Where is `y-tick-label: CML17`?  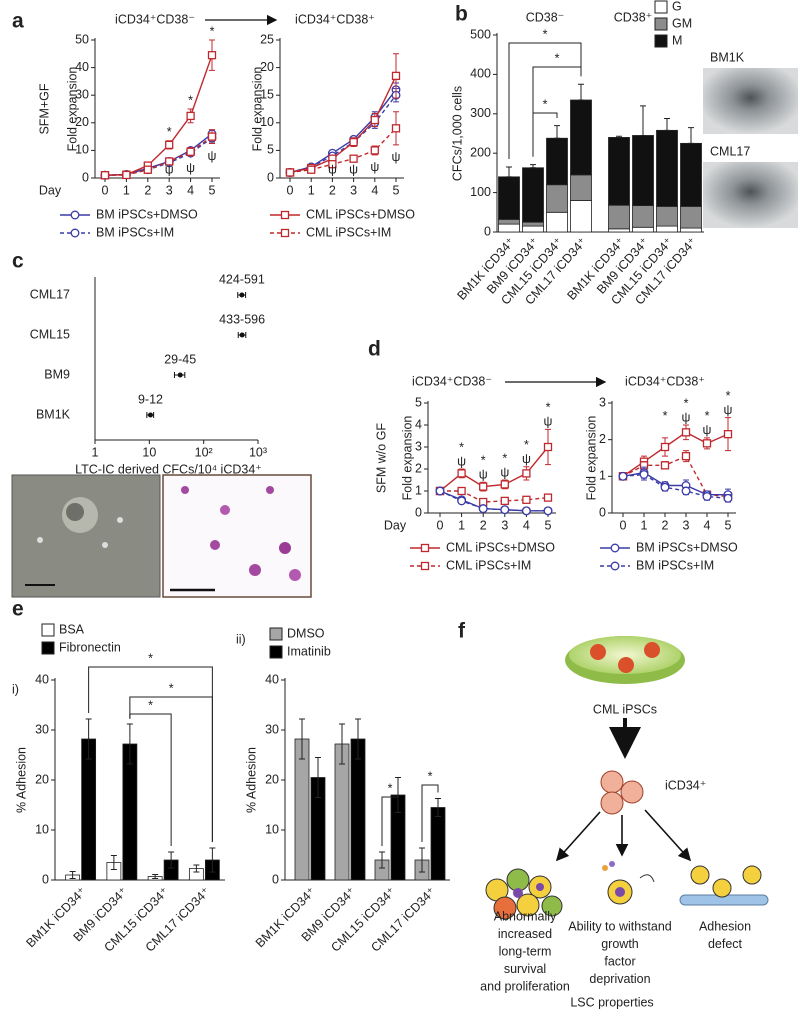
y-tick-label: CML17 is located at coordinates (50, 294).